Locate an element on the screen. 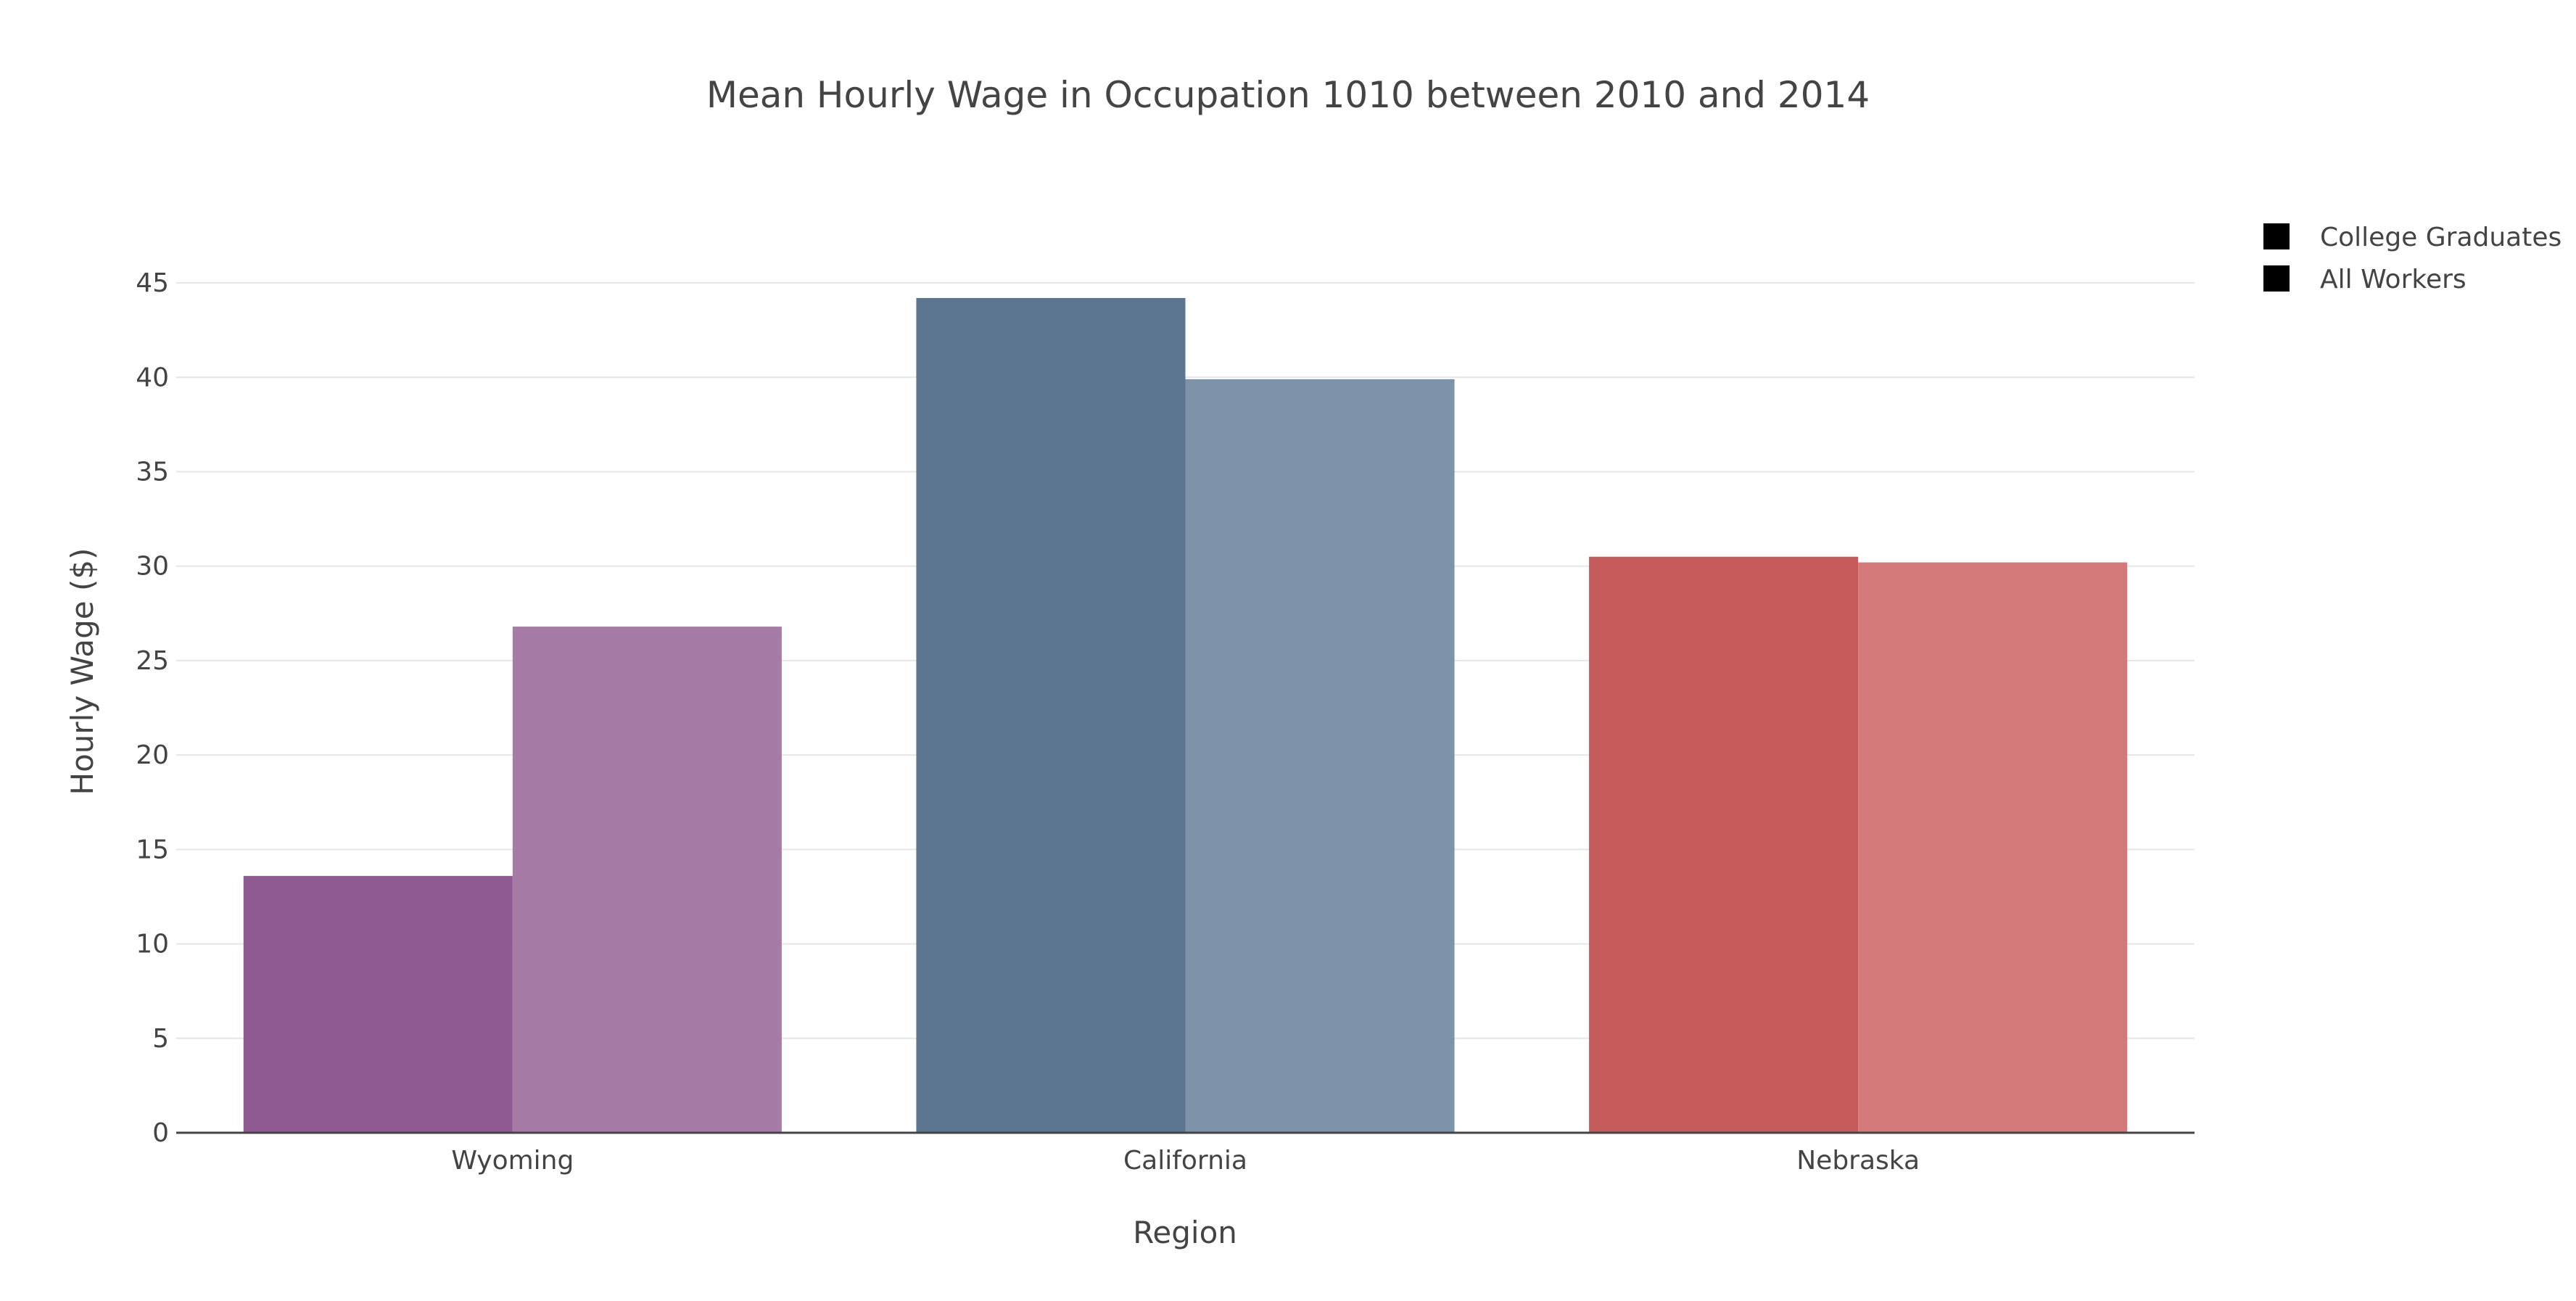  y-tick-label: 10 is located at coordinates (152, 945).